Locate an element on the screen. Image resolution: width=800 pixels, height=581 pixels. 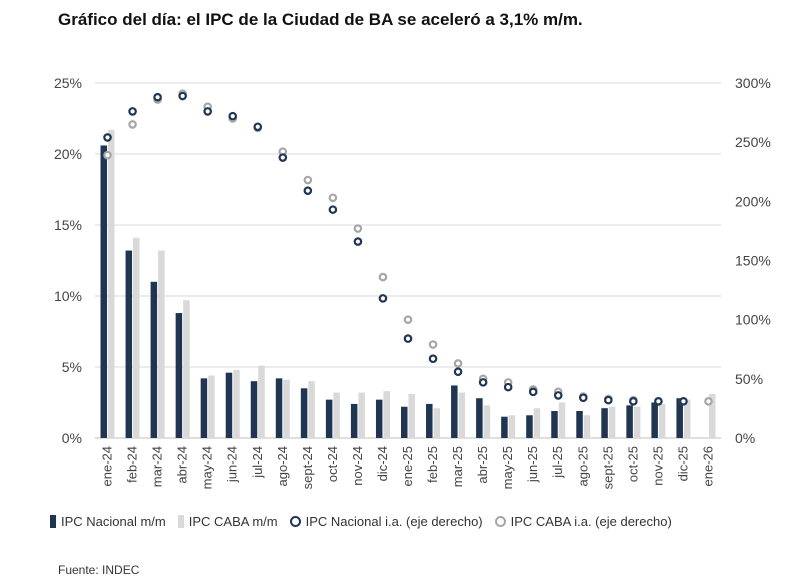
right-tick-label: 50% is located at coordinates (749, 379).